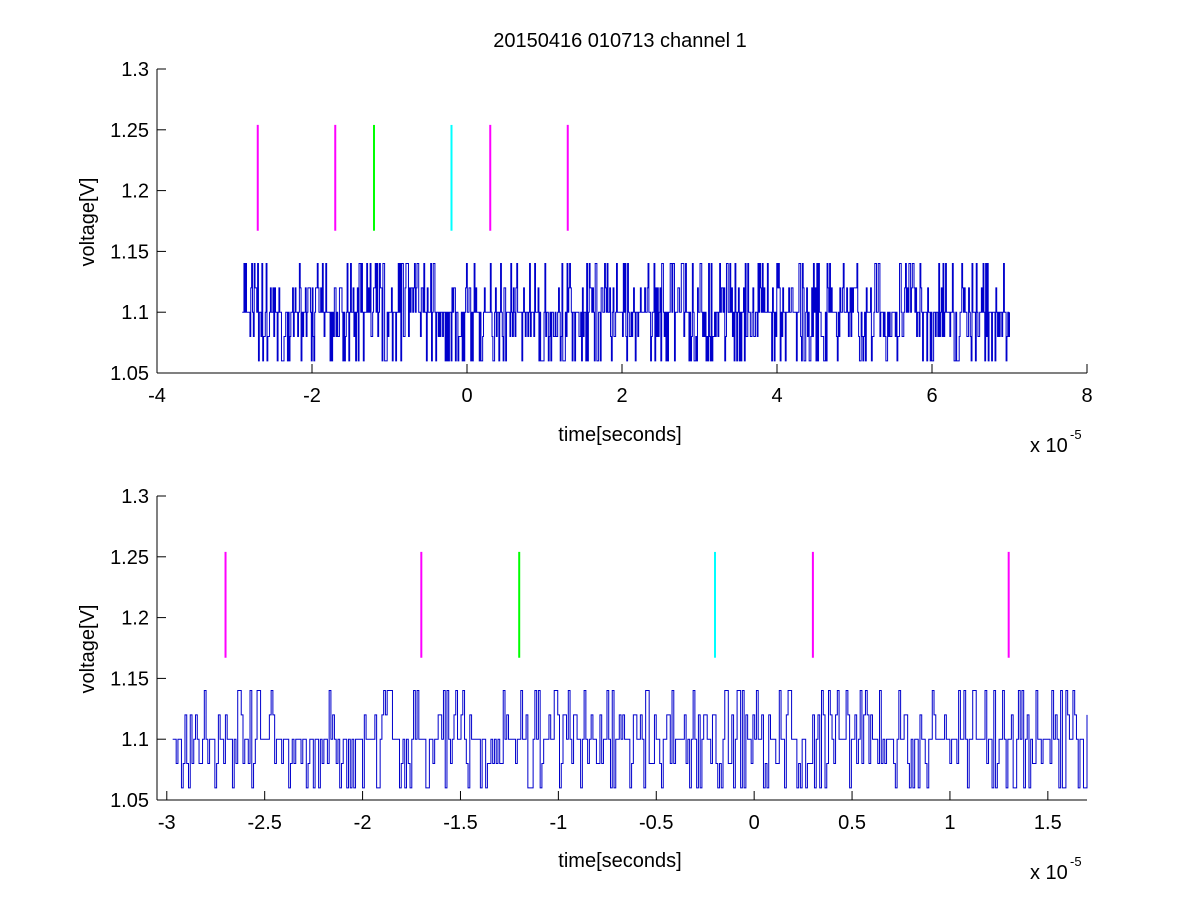  Describe the element at coordinates (776, 396) in the screenshot. I see `top-x-tick-label: 4` at that location.